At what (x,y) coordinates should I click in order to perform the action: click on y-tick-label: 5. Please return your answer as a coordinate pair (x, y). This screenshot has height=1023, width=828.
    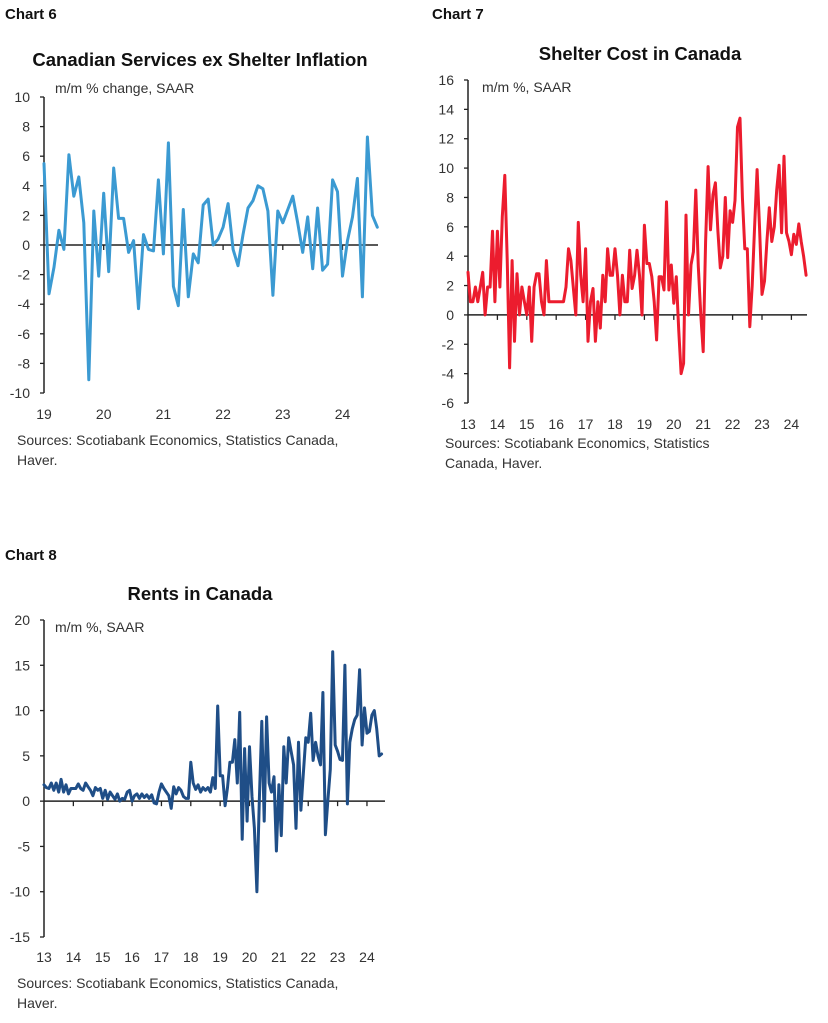
    Looking at the image, I should click on (26, 756).